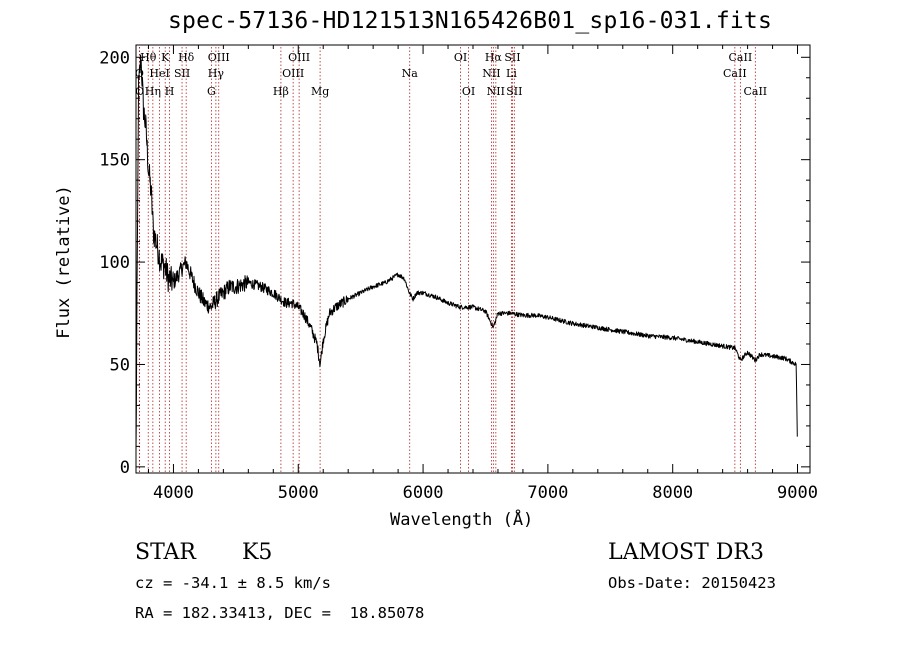 The image size is (900, 649). Describe the element at coordinates (281, 91) in the screenshot. I see `line-marker-label: Hβ` at that location.